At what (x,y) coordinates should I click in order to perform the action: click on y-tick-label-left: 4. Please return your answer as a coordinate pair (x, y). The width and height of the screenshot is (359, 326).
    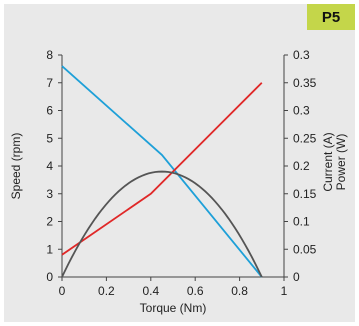
    Looking at the image, I should click on (49, 166).